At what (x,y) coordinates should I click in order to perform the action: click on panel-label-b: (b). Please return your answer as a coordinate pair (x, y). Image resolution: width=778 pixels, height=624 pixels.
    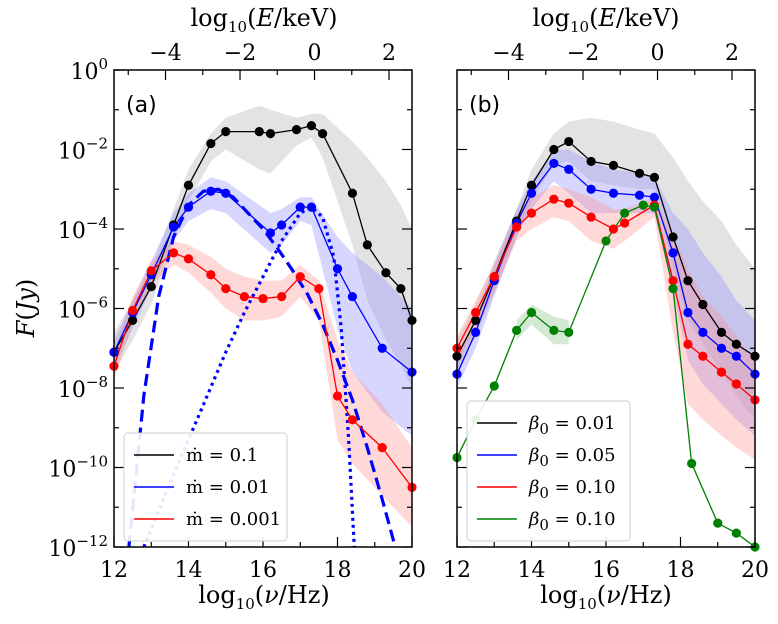
    Looking at the image, I should click on (484, 105).